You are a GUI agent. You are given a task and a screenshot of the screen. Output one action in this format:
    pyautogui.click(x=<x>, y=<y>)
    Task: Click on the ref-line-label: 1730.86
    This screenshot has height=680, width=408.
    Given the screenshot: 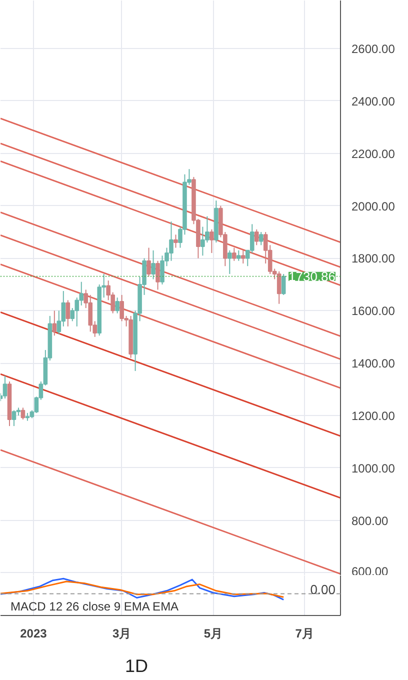 What is the action you would take?
    pyautogui.click(x=312, y=276)
    